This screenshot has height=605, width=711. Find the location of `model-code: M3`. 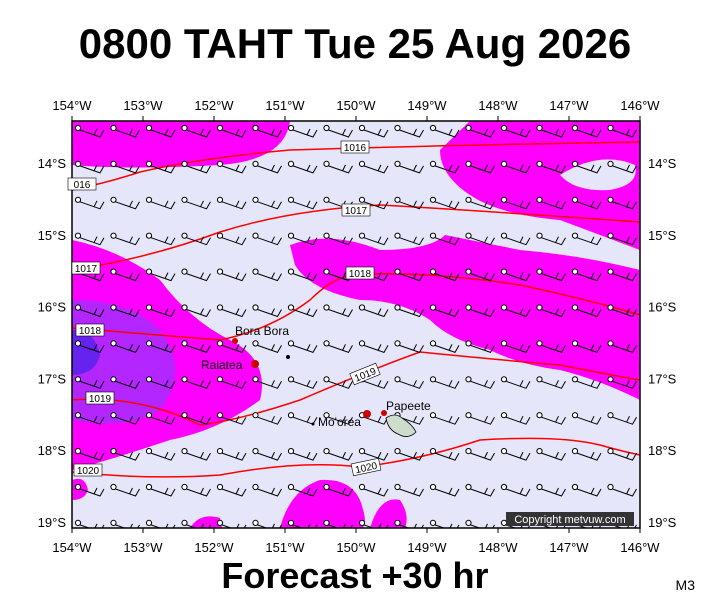

model-code: M3 is located at coordinates (686, 585).